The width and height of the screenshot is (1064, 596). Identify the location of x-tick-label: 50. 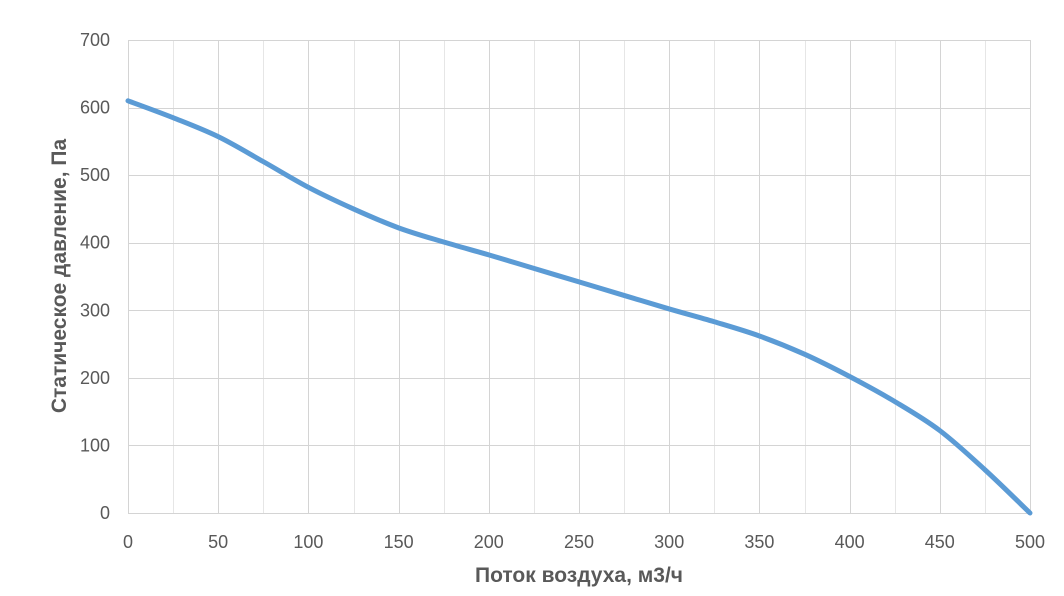
(218, 542).